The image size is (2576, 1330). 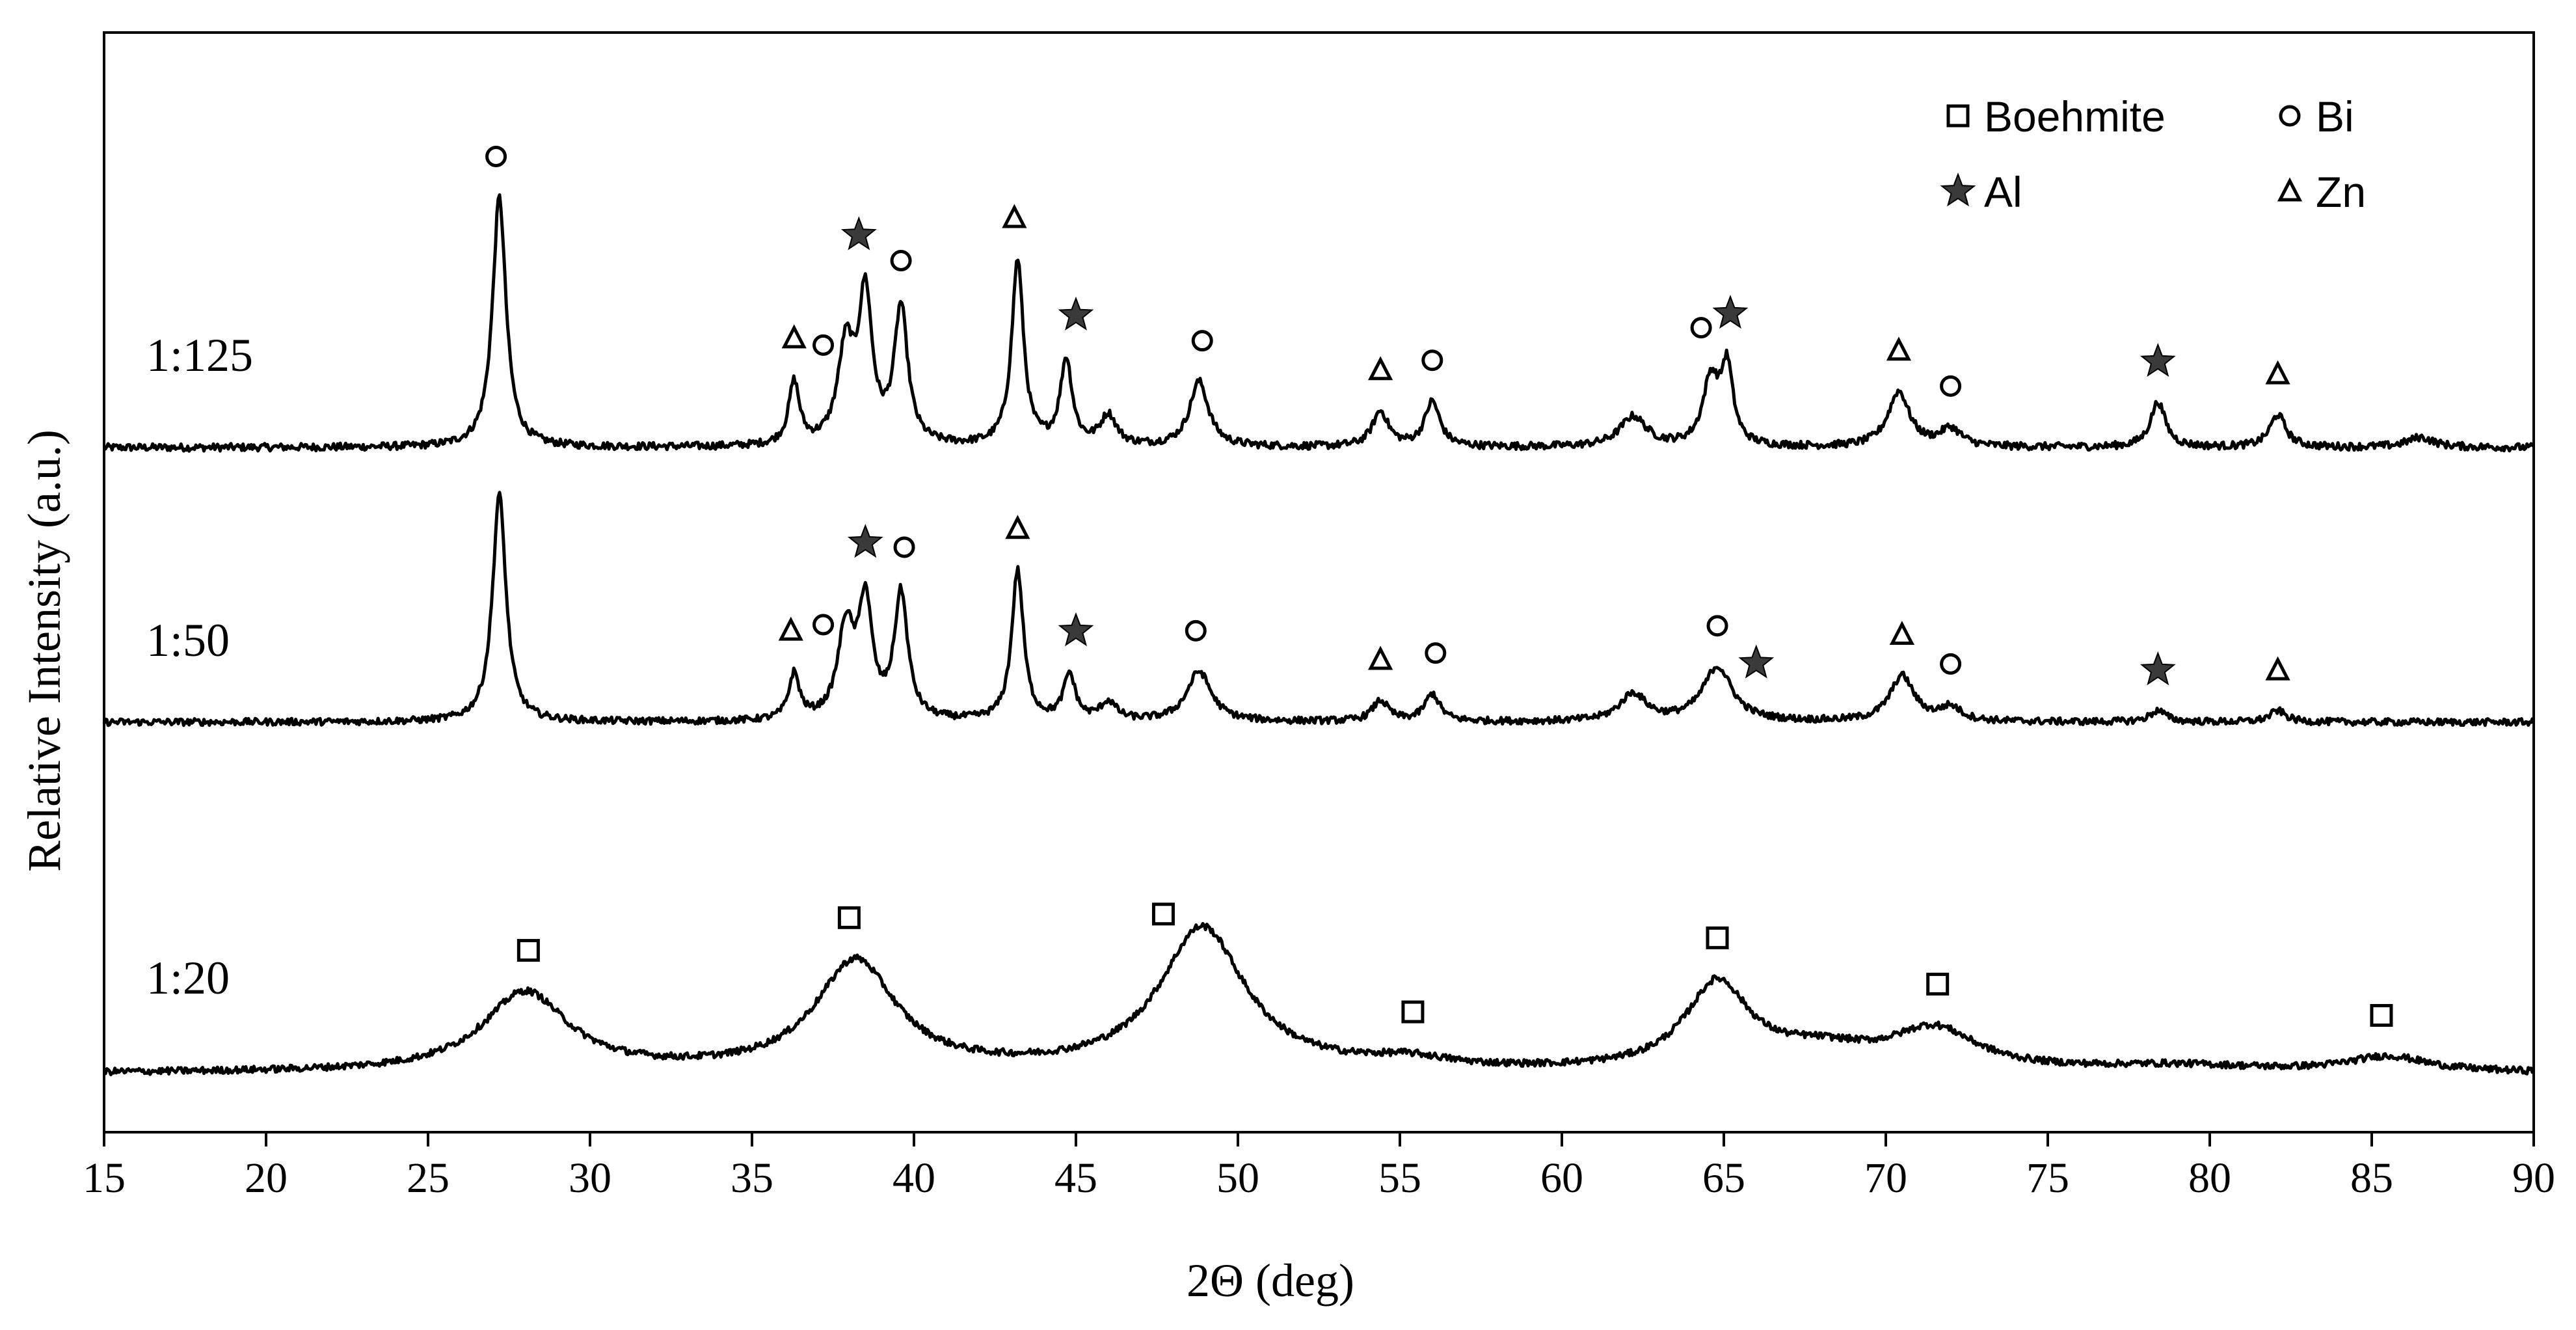 What do you see at coordinates (1319, 999) in the screenshot?
I see `series-line-1:20` at bounding box center [1319, 999].